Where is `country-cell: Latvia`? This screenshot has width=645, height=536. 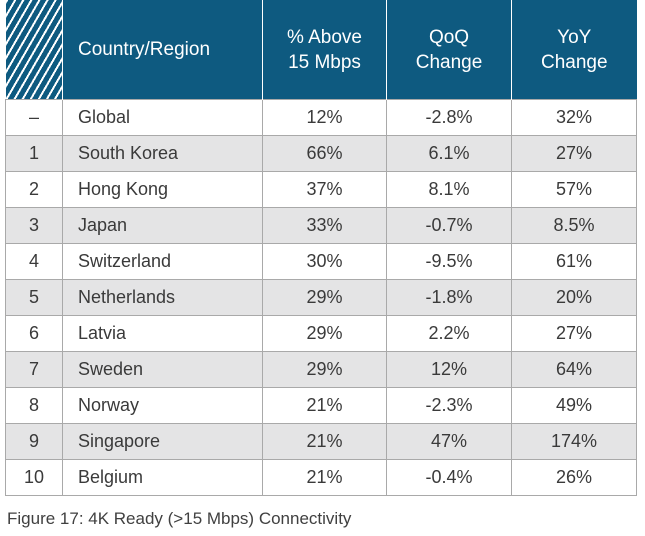
country-cell: Latvia is located at coordinates (162, 333).